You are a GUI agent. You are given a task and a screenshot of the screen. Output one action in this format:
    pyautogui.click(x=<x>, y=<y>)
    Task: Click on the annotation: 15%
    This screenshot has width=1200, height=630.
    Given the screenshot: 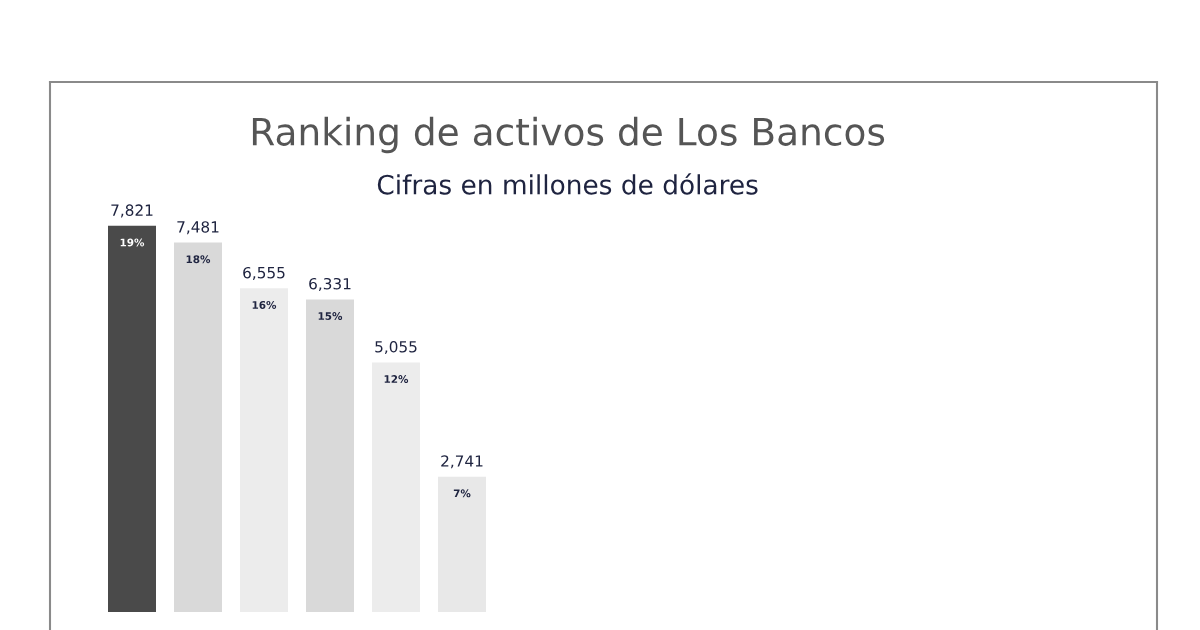 What is the action you would take?
    pyautogui.click(x=330, y=316)
    